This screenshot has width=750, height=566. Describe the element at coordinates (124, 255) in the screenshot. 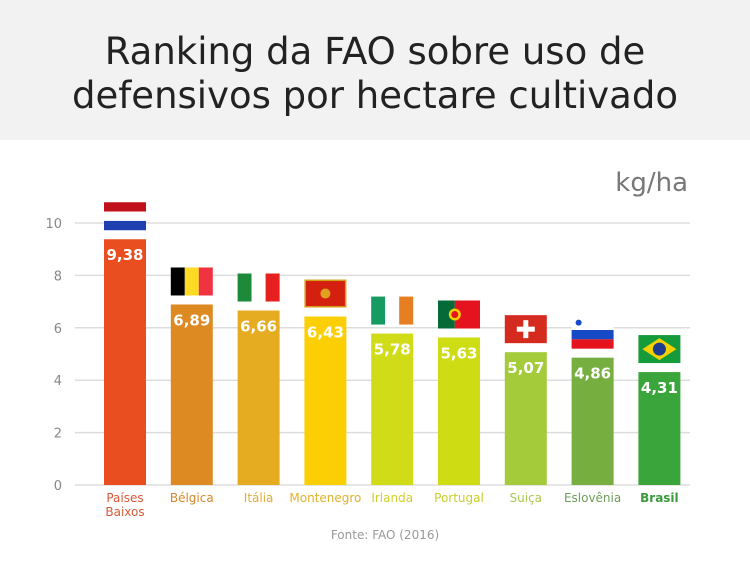

I see `bar-value-label: 9,38` at that location.